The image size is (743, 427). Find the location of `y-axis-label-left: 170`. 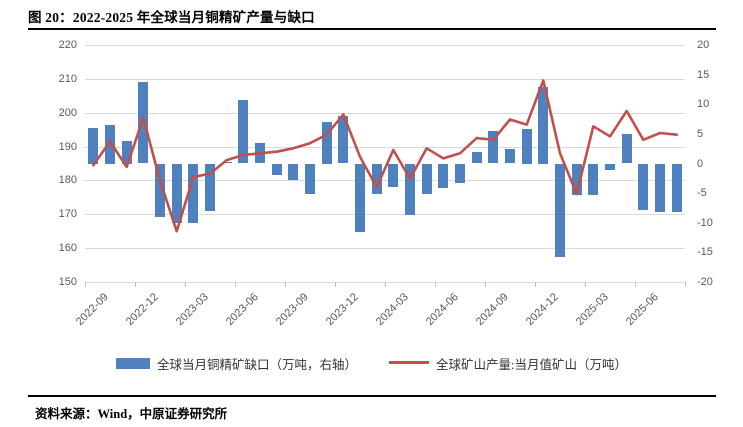

y-axis-label-left: 170 is located at coordinates (67, 214).